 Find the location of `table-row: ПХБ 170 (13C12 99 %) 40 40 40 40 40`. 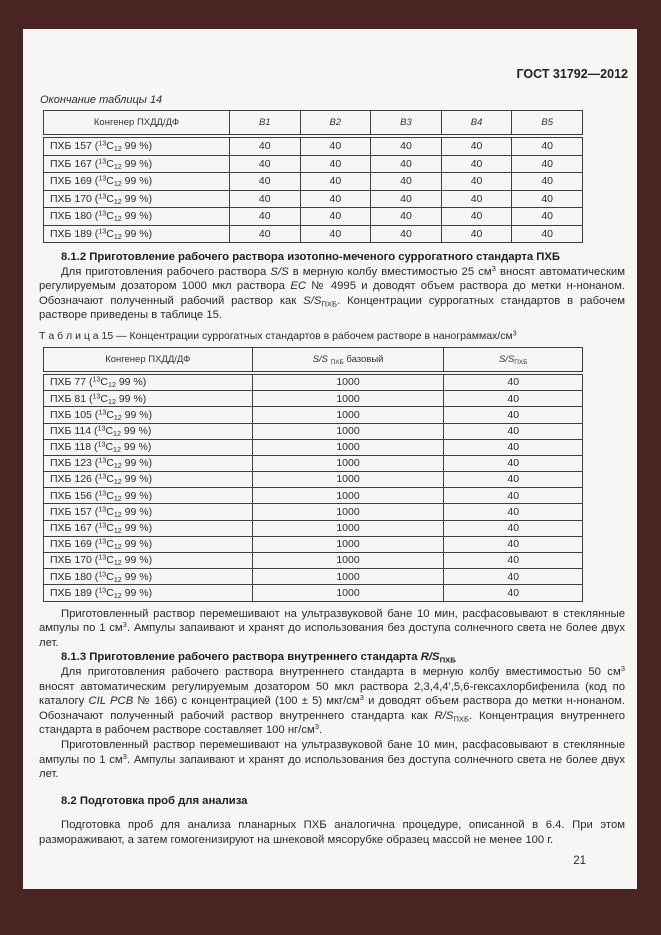

table-row: ПХБ 170 (13C12 99 %) 40 40 40 40 40 is located at coordinates (313, 198).